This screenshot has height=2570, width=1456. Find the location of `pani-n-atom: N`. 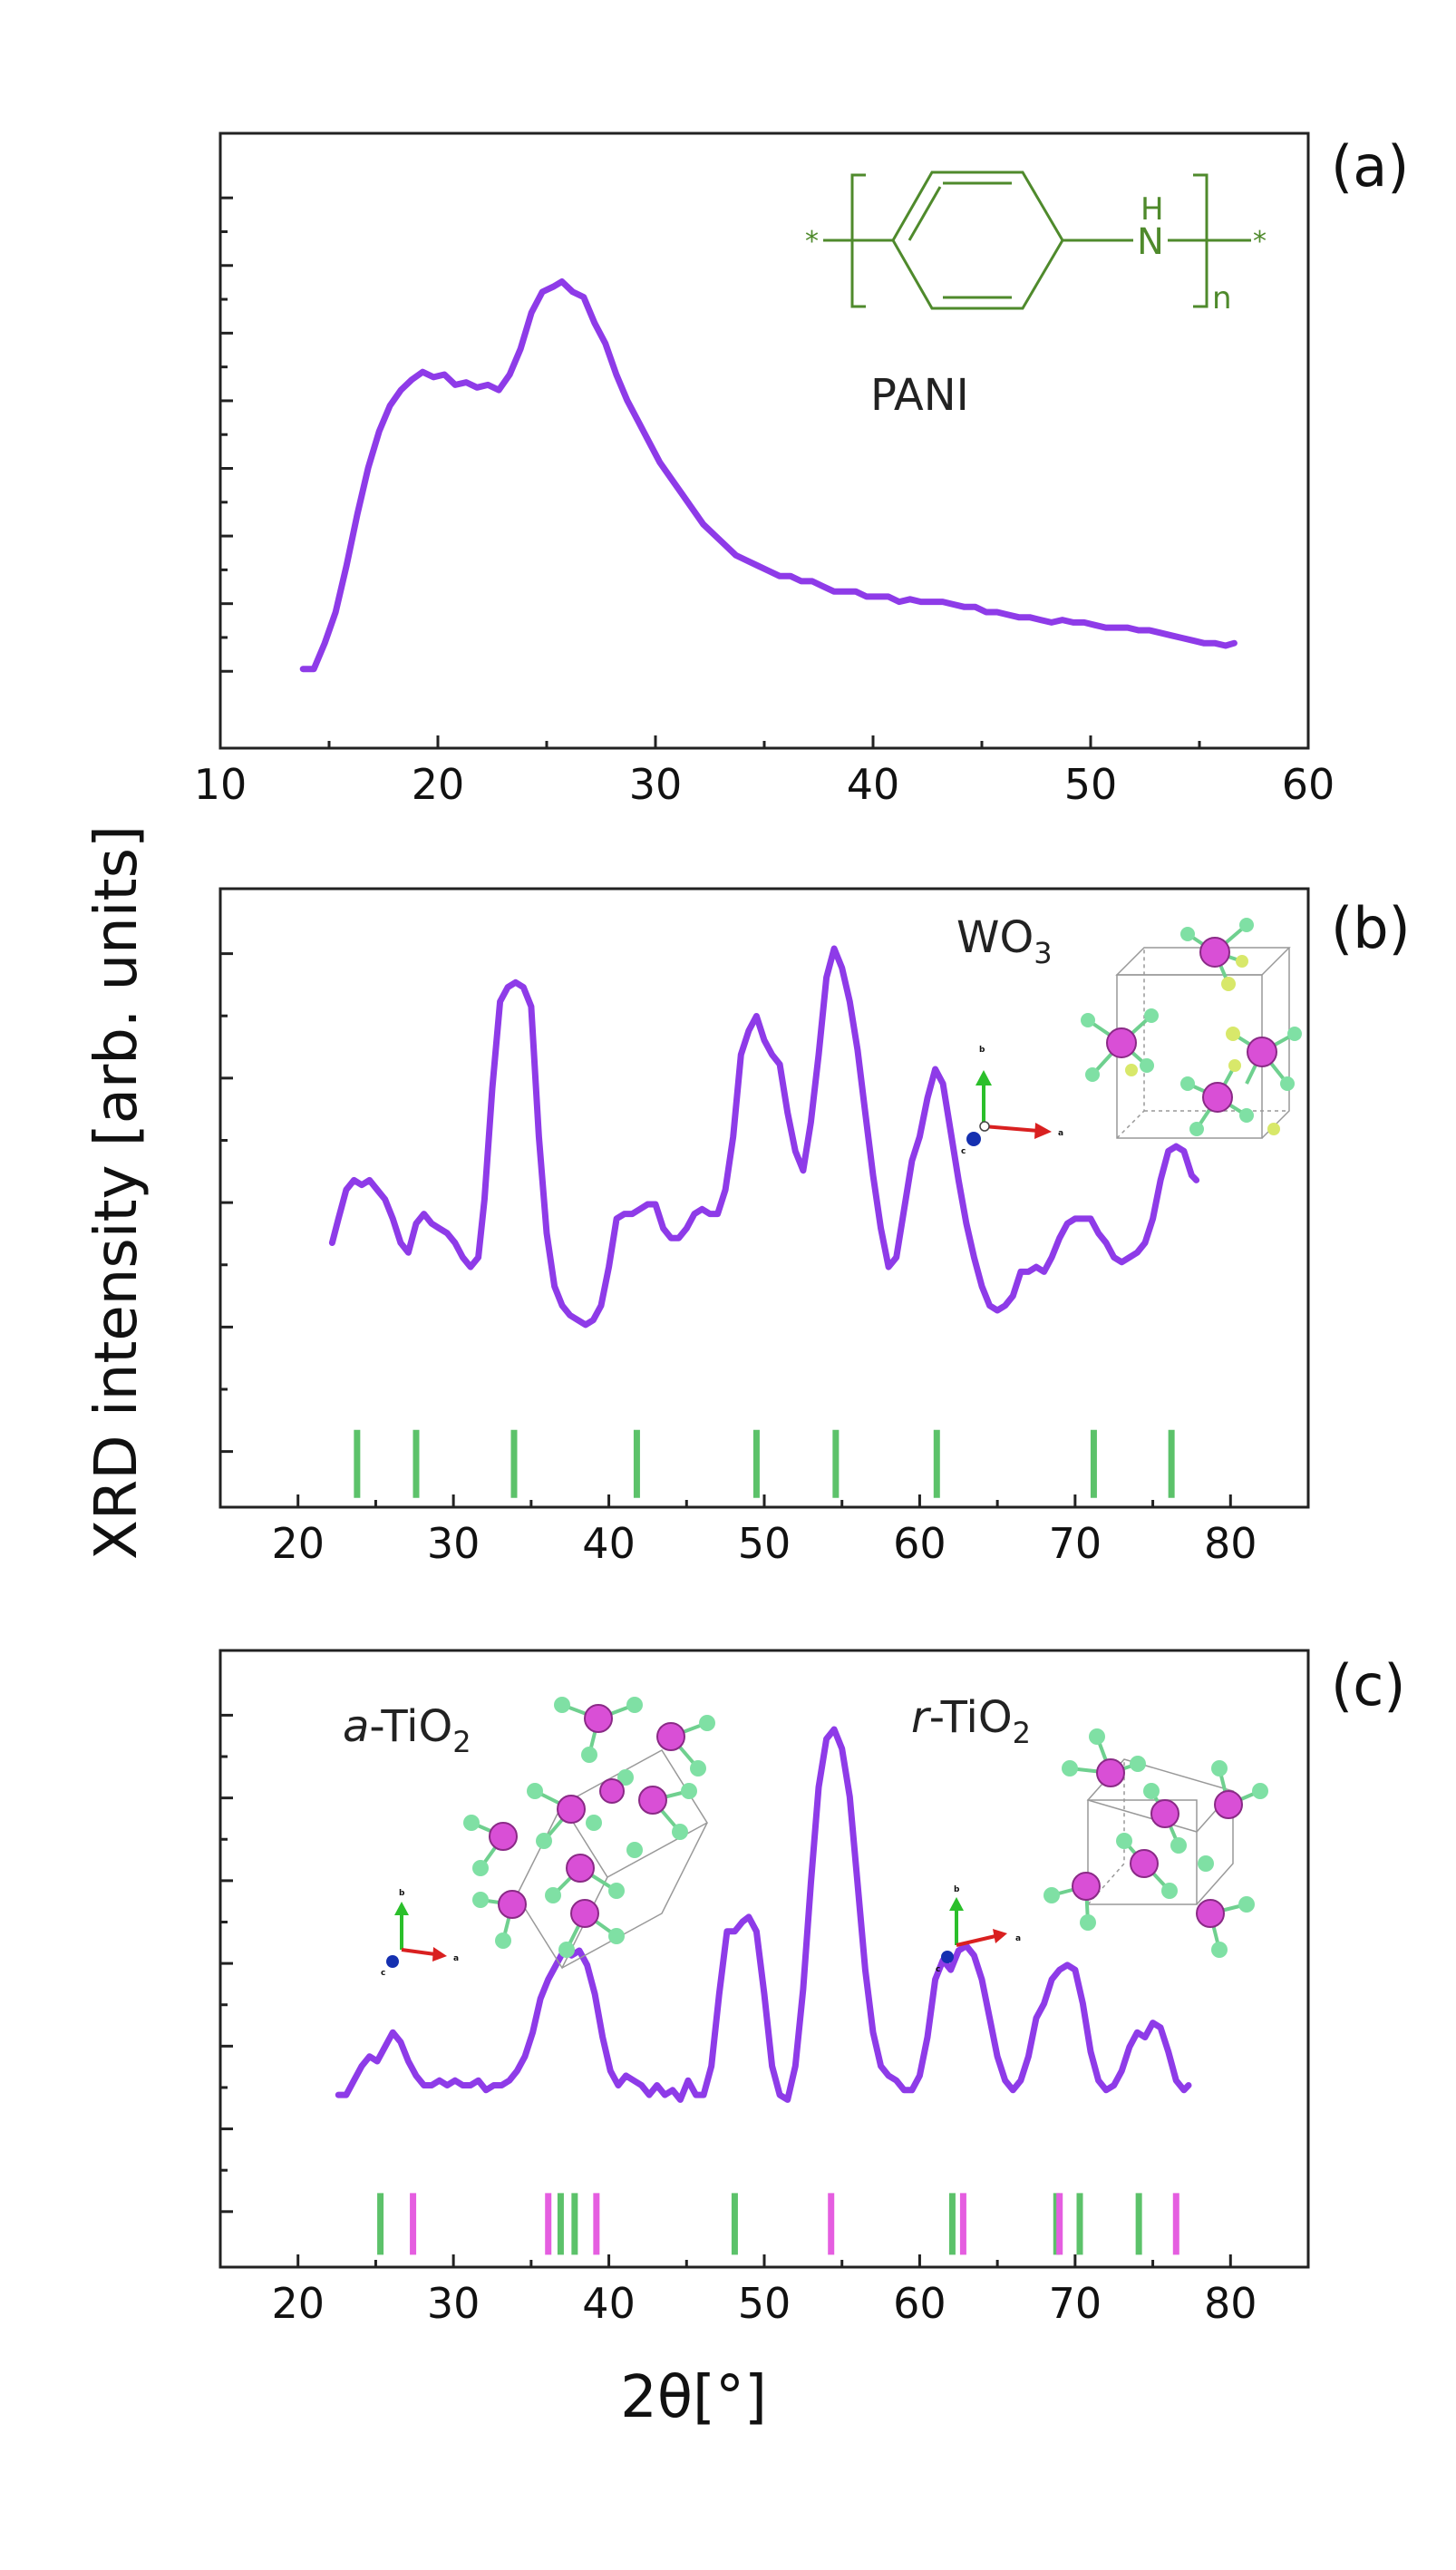

pani-n-atom: N is located at coordinates (1150, 242).